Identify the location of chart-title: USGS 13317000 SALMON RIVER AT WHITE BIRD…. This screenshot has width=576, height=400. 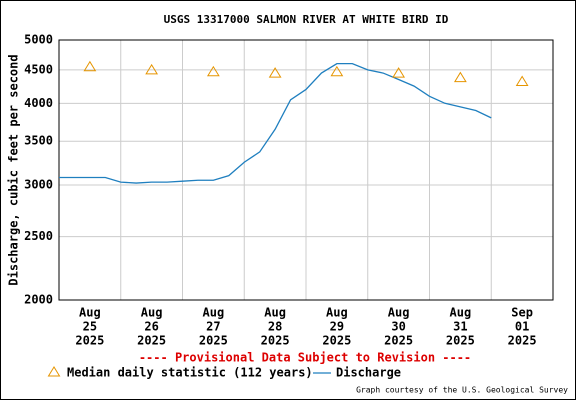
(306, 19).